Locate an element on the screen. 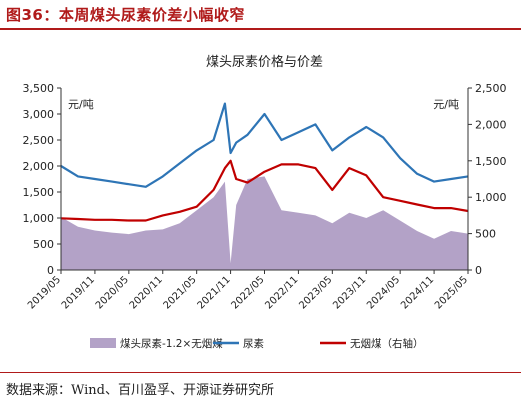 The image size is (521, 405). legend-label-urea: 尿素 is located at coordinates (253, 343).